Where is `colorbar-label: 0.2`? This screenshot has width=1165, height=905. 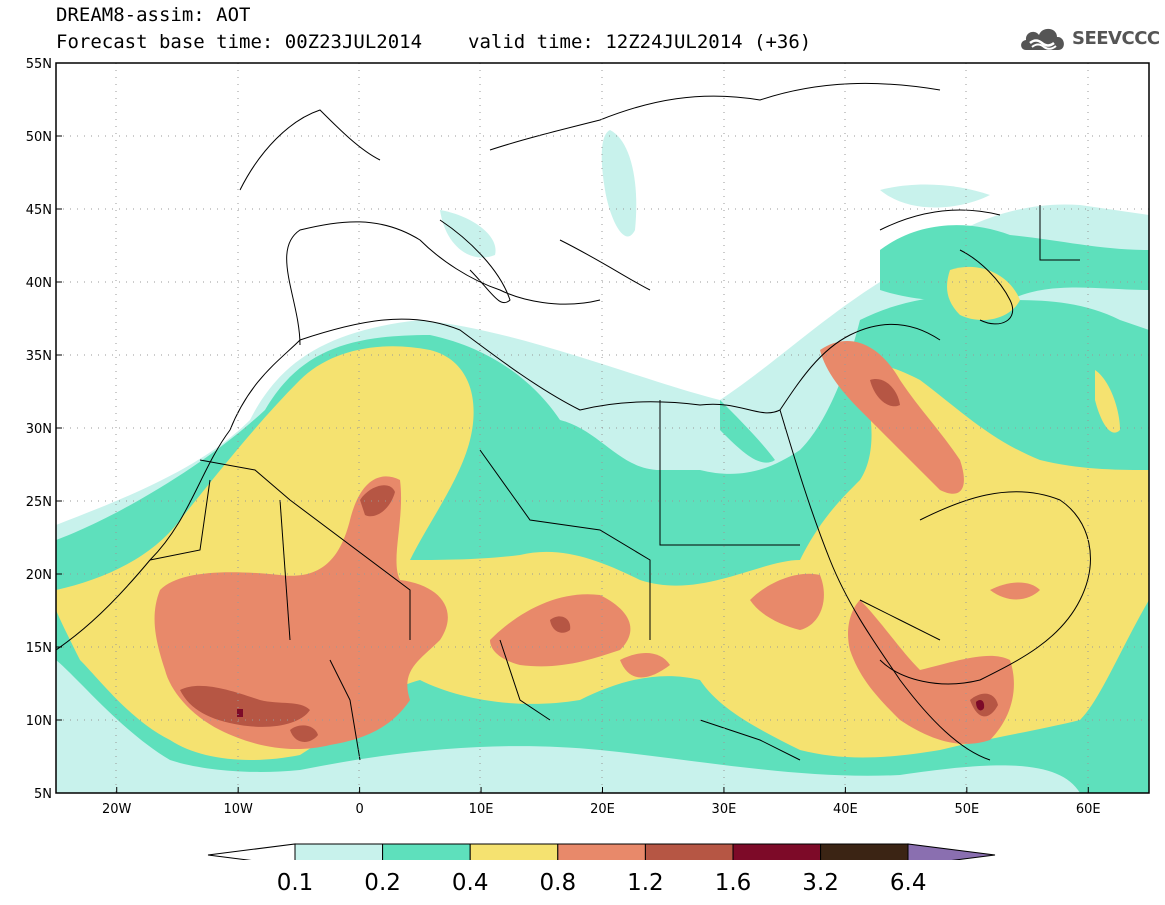
colorbar-label: 0.2 is located at coordinates (382, 883).